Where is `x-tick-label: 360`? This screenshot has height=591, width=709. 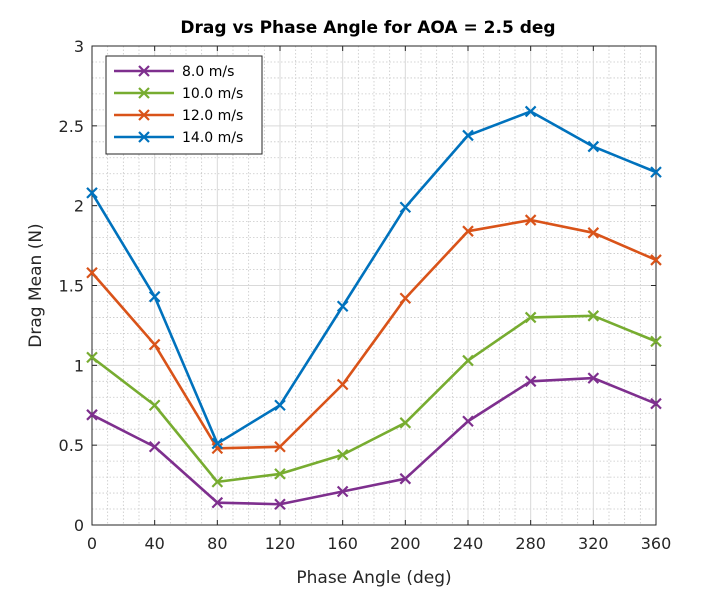 x-tick-label: 360 is located at coordinates (656, 543).